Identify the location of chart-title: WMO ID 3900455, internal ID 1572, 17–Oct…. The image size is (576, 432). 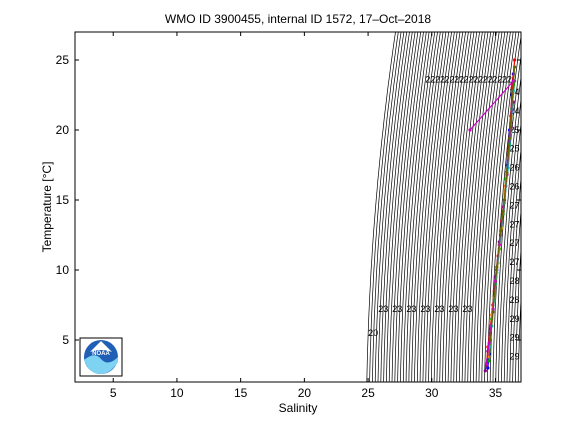
(298, 19).